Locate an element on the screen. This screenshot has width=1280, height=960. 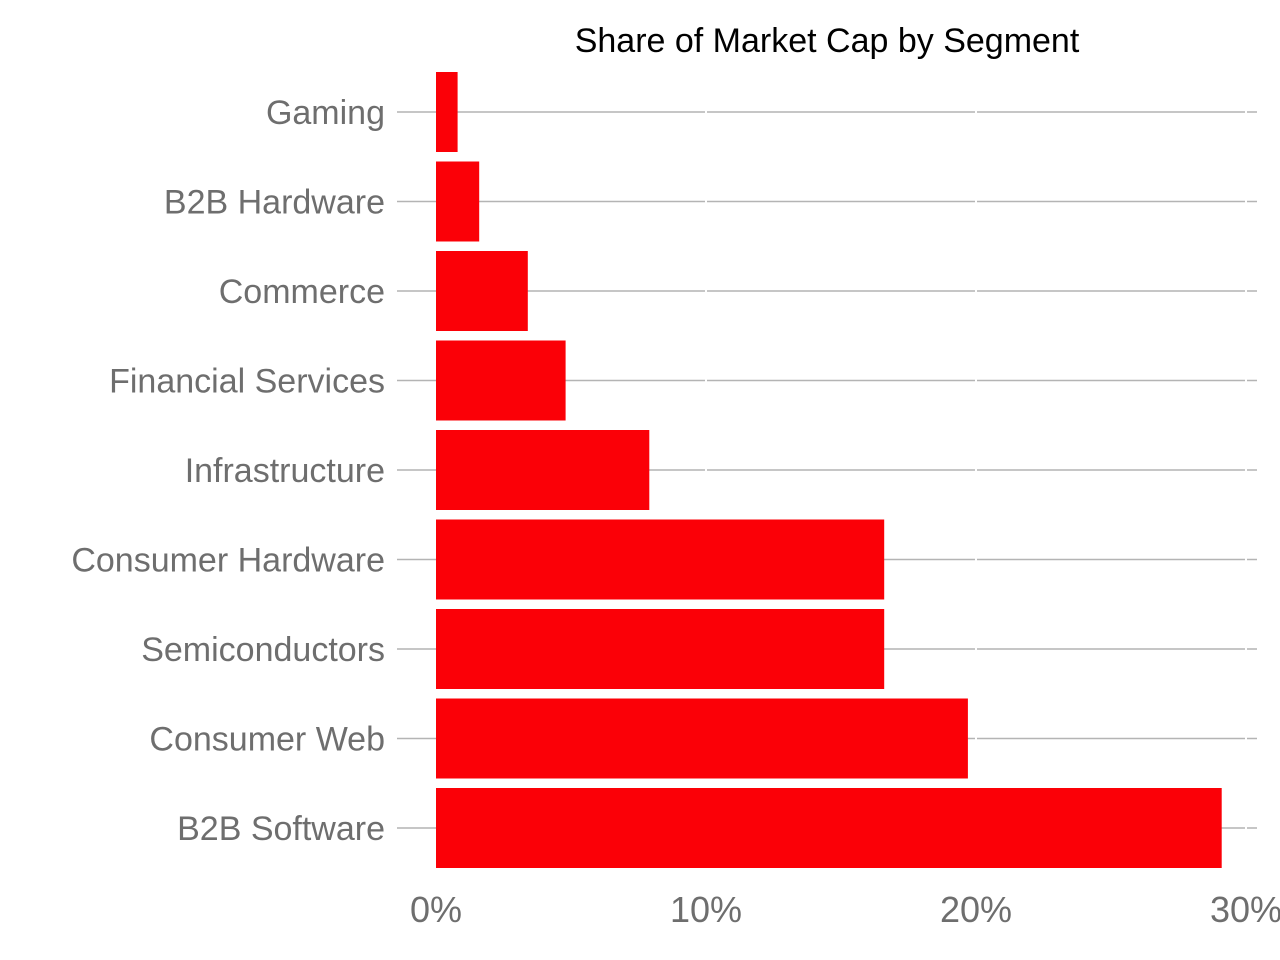
bar-semiconductors is located at coordinates (660, 649).